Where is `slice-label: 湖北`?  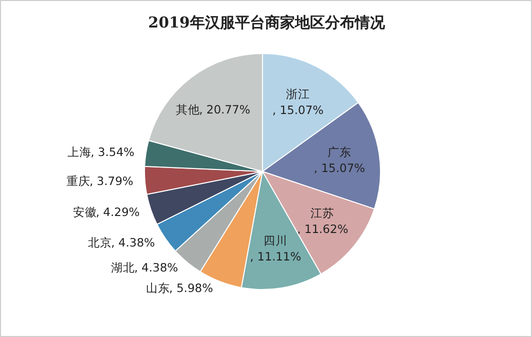
slice-label: 湖北 is located at coordinates (123, 267).